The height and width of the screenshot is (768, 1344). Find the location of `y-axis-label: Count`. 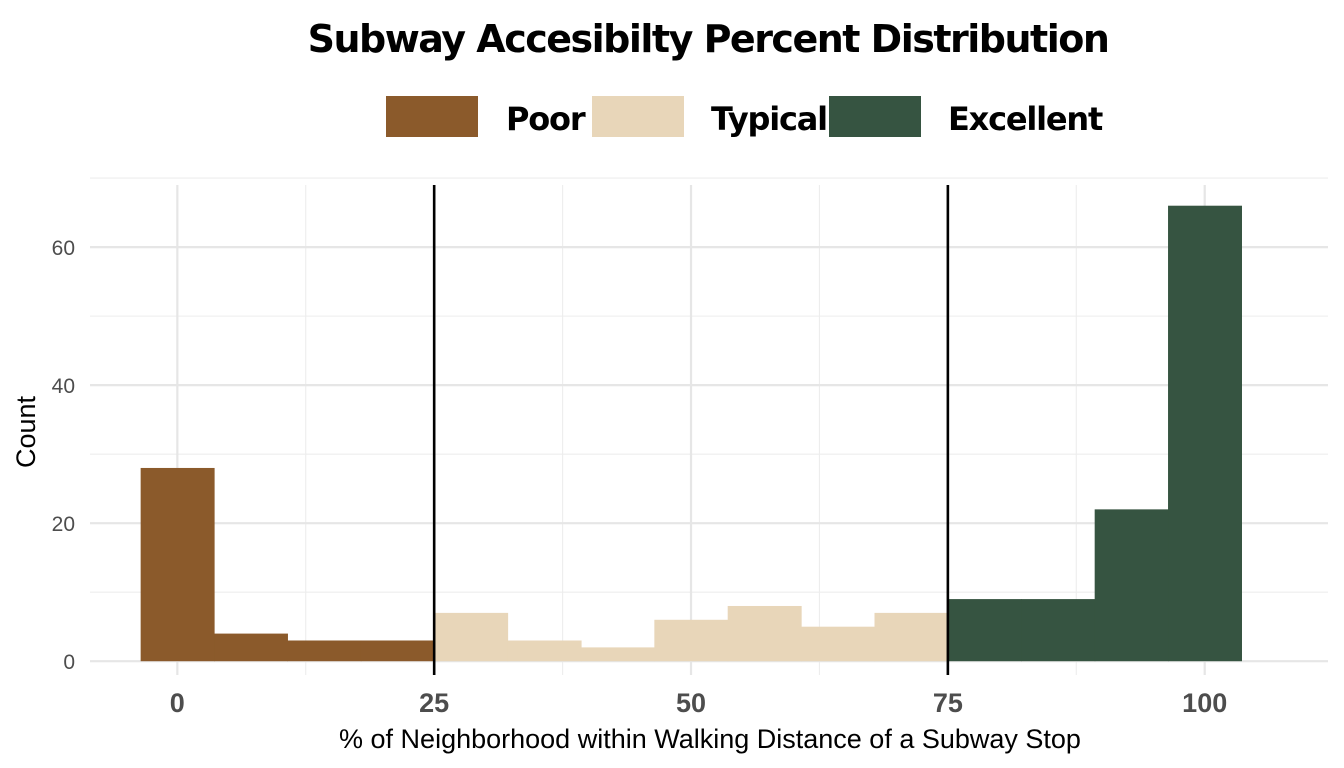

y-axis-label: Count is located at coordinates (26, 431).